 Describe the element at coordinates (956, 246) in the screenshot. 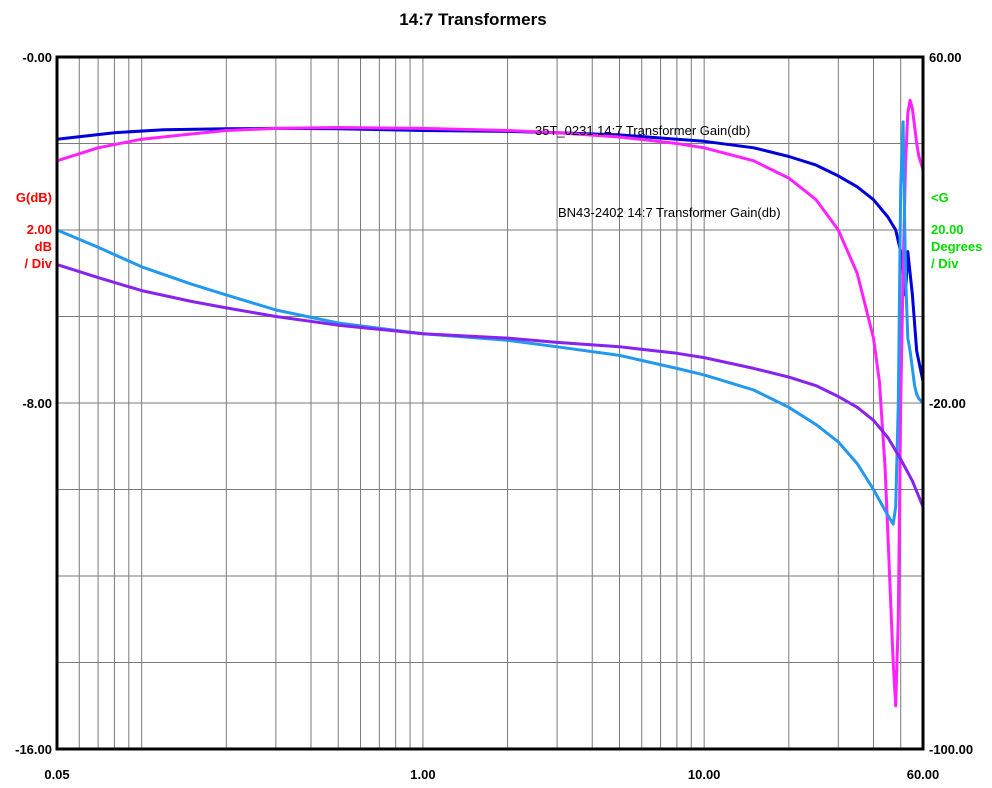

I see `right-axis-unit-2: Degrees` at that location.